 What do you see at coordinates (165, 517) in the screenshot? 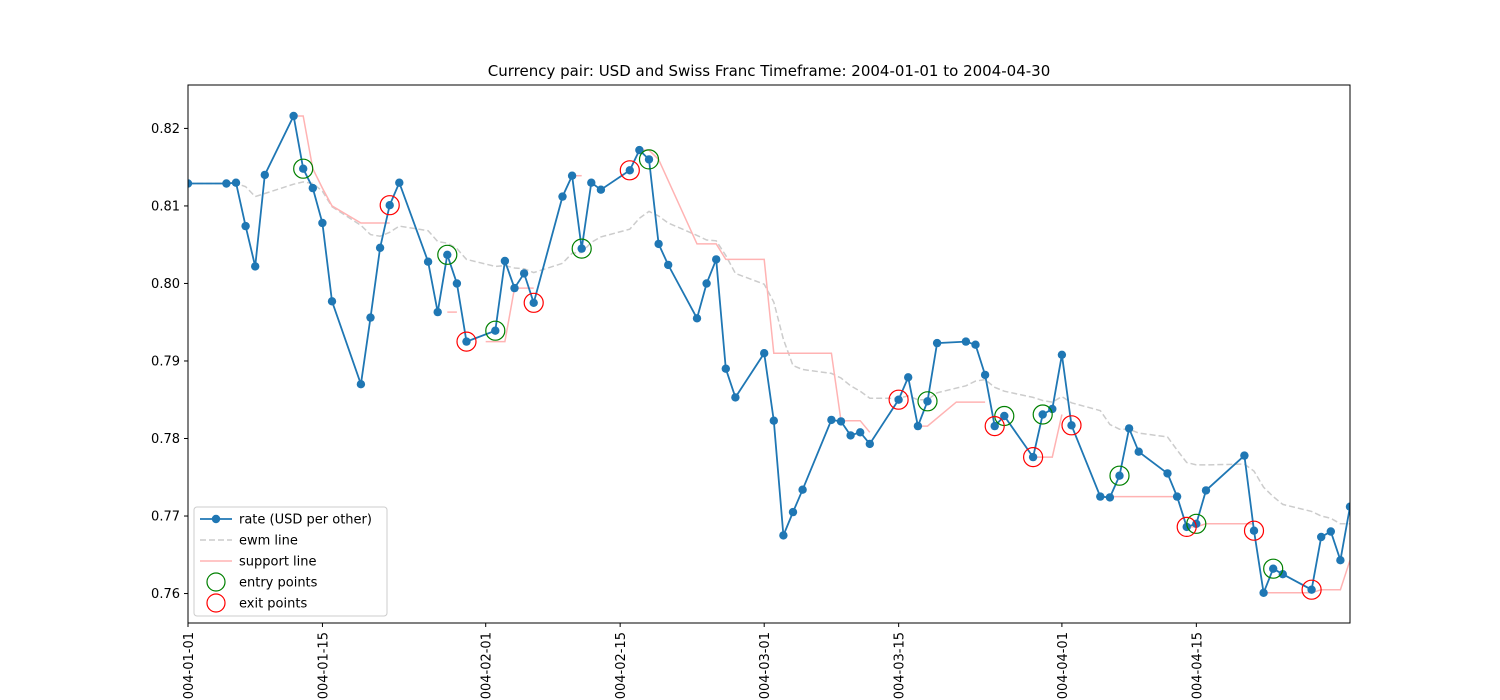
I see `y-tick-label: 0.77` at bounding box center [165, 517].